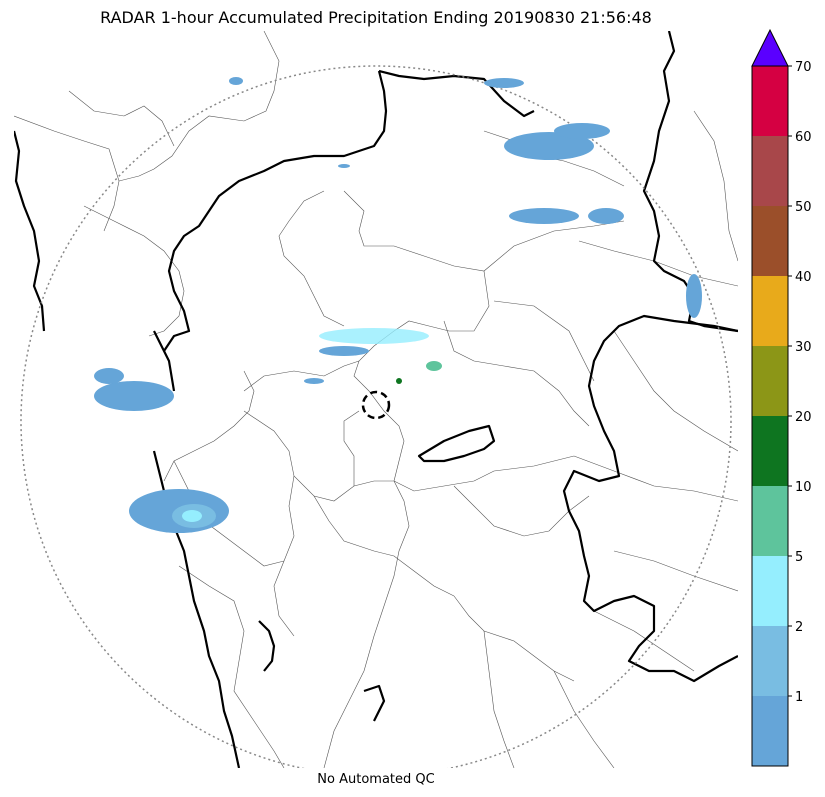 The height and width of the screenshot is (797, 825). Describe the element at coordinates (344, 166) in the screenshot. I see `echo-north-center` at that location.